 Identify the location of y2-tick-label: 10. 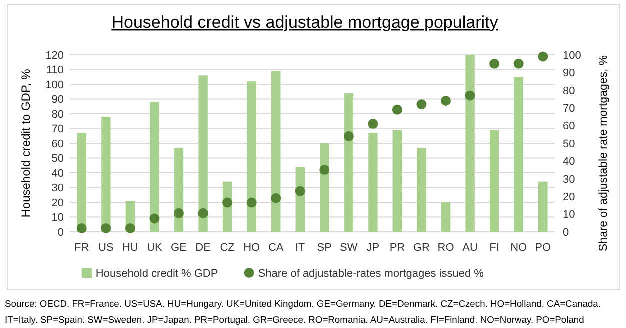
(569, 215).